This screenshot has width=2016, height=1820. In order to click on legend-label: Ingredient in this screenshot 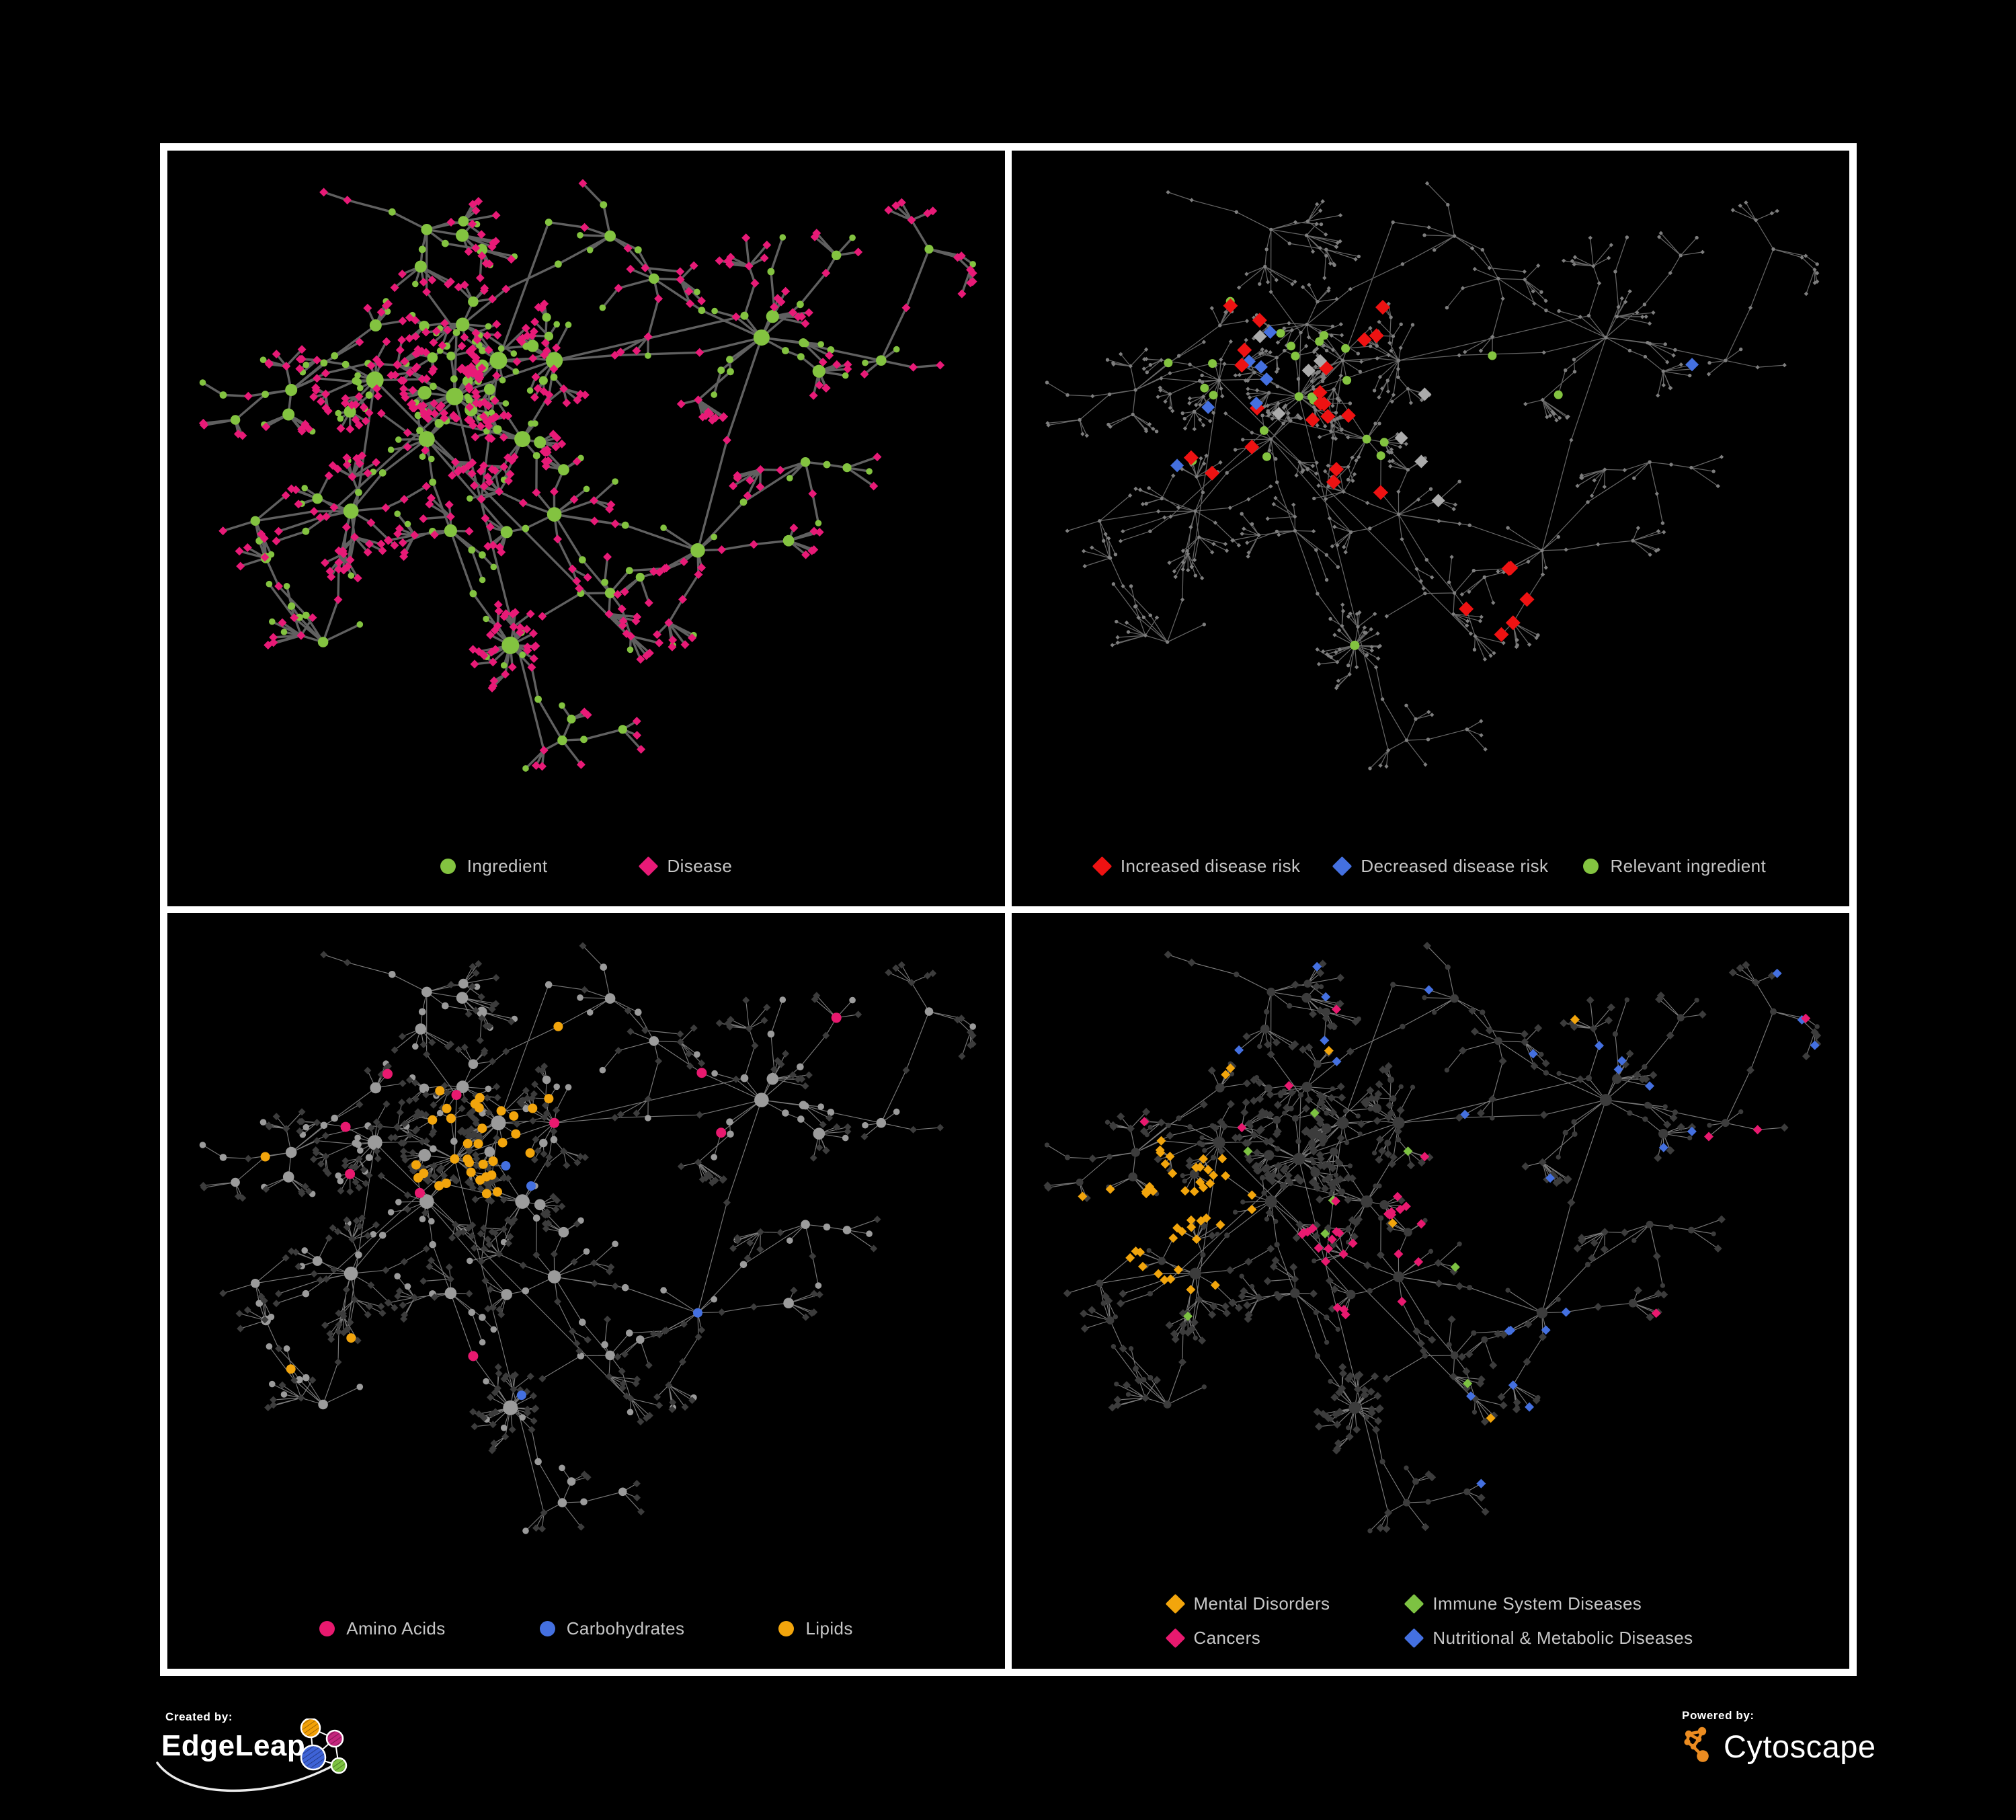, I will do `click(507, 866)`.